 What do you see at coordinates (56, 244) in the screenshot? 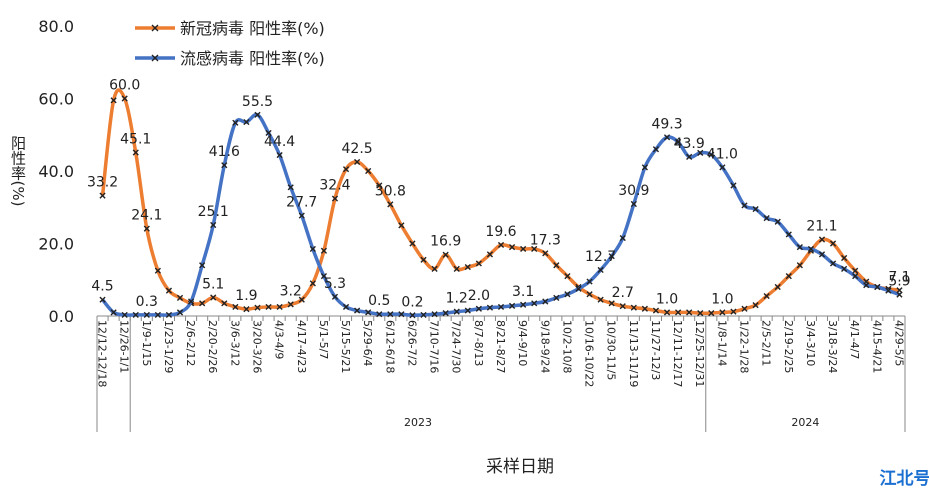
I see `y-tick-label: 20.0` at bounding box center [56, 244].